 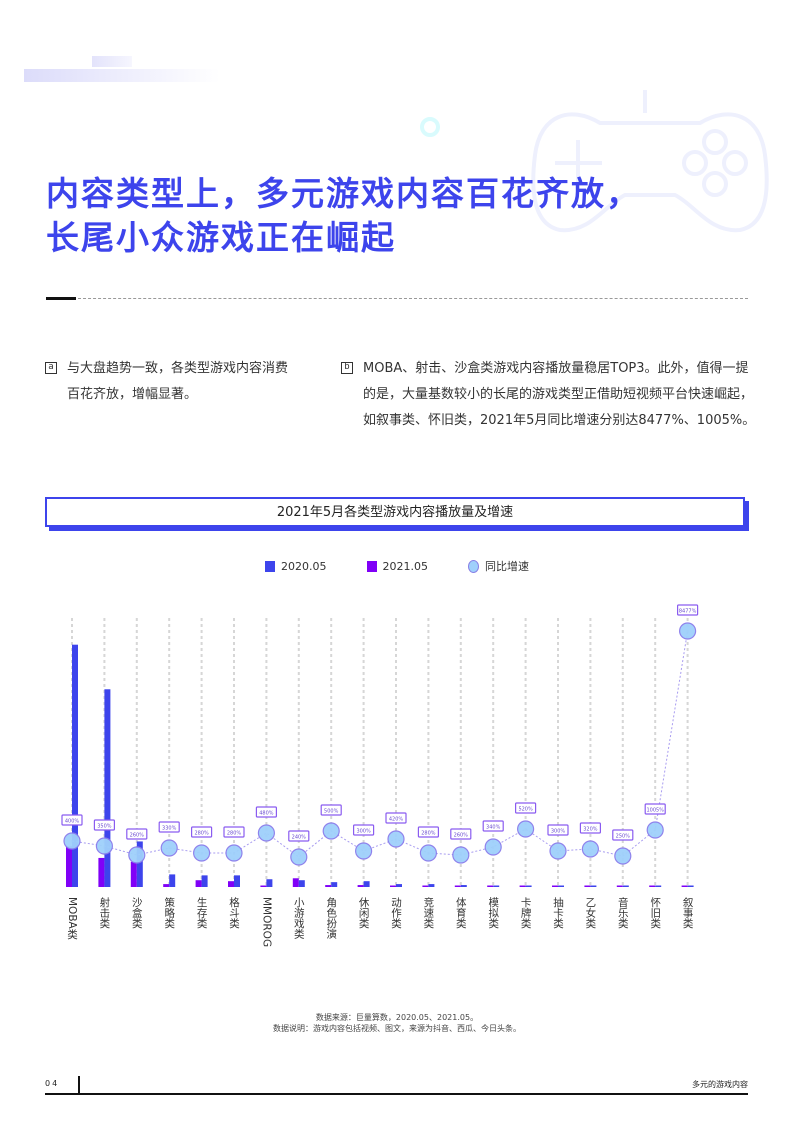 I want to click on paragraph-marker-a: a, so click(x=51, y=368).